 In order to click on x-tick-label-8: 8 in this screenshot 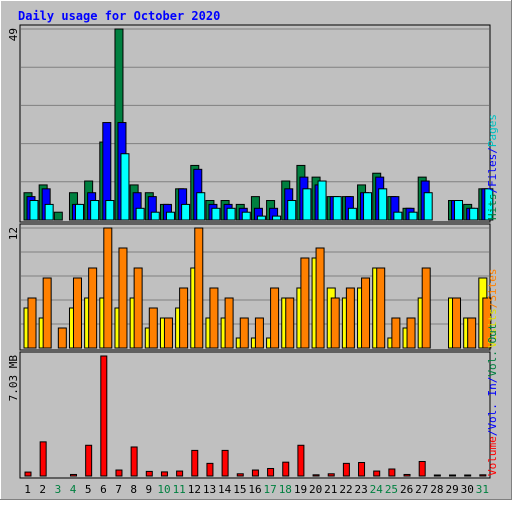, I will do `click(133, 489)`.